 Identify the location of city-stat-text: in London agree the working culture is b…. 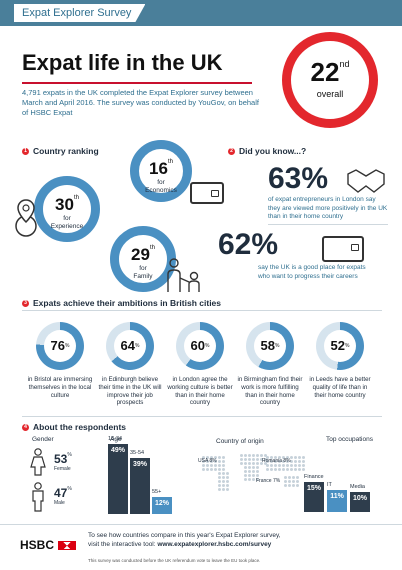
(200, 391).